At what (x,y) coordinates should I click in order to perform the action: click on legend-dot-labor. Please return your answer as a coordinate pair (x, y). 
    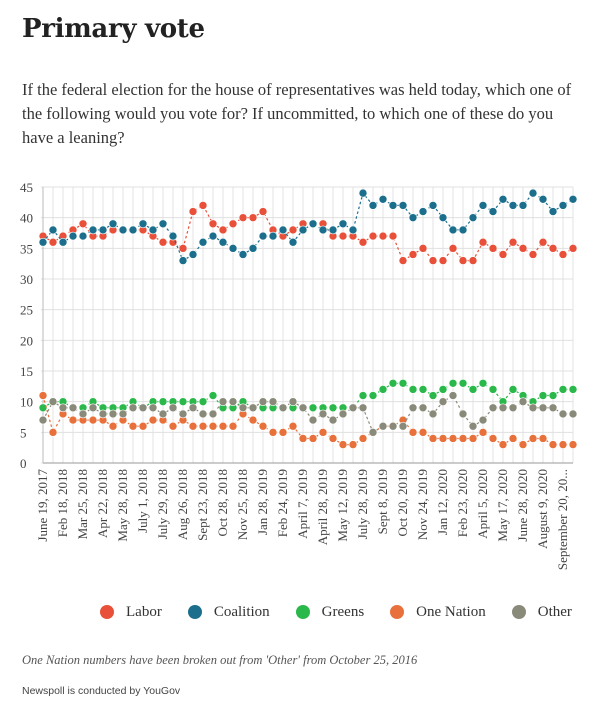
    Looking at the image, I should click on (107, 612).